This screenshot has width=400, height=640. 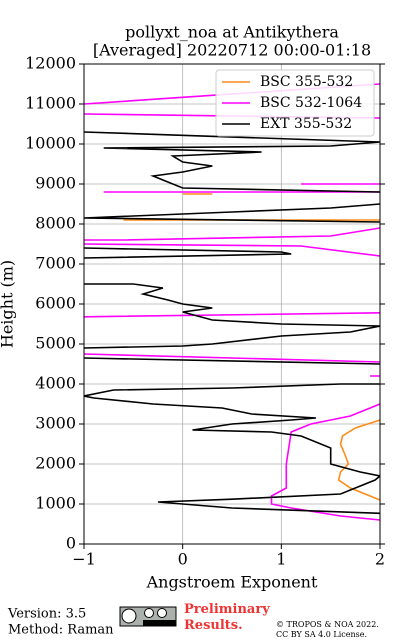 What do you see at coordinates (311, 103) in the screenshot?
I see `legend-label: BSC 532-1064` at bounding box center [311, 103].